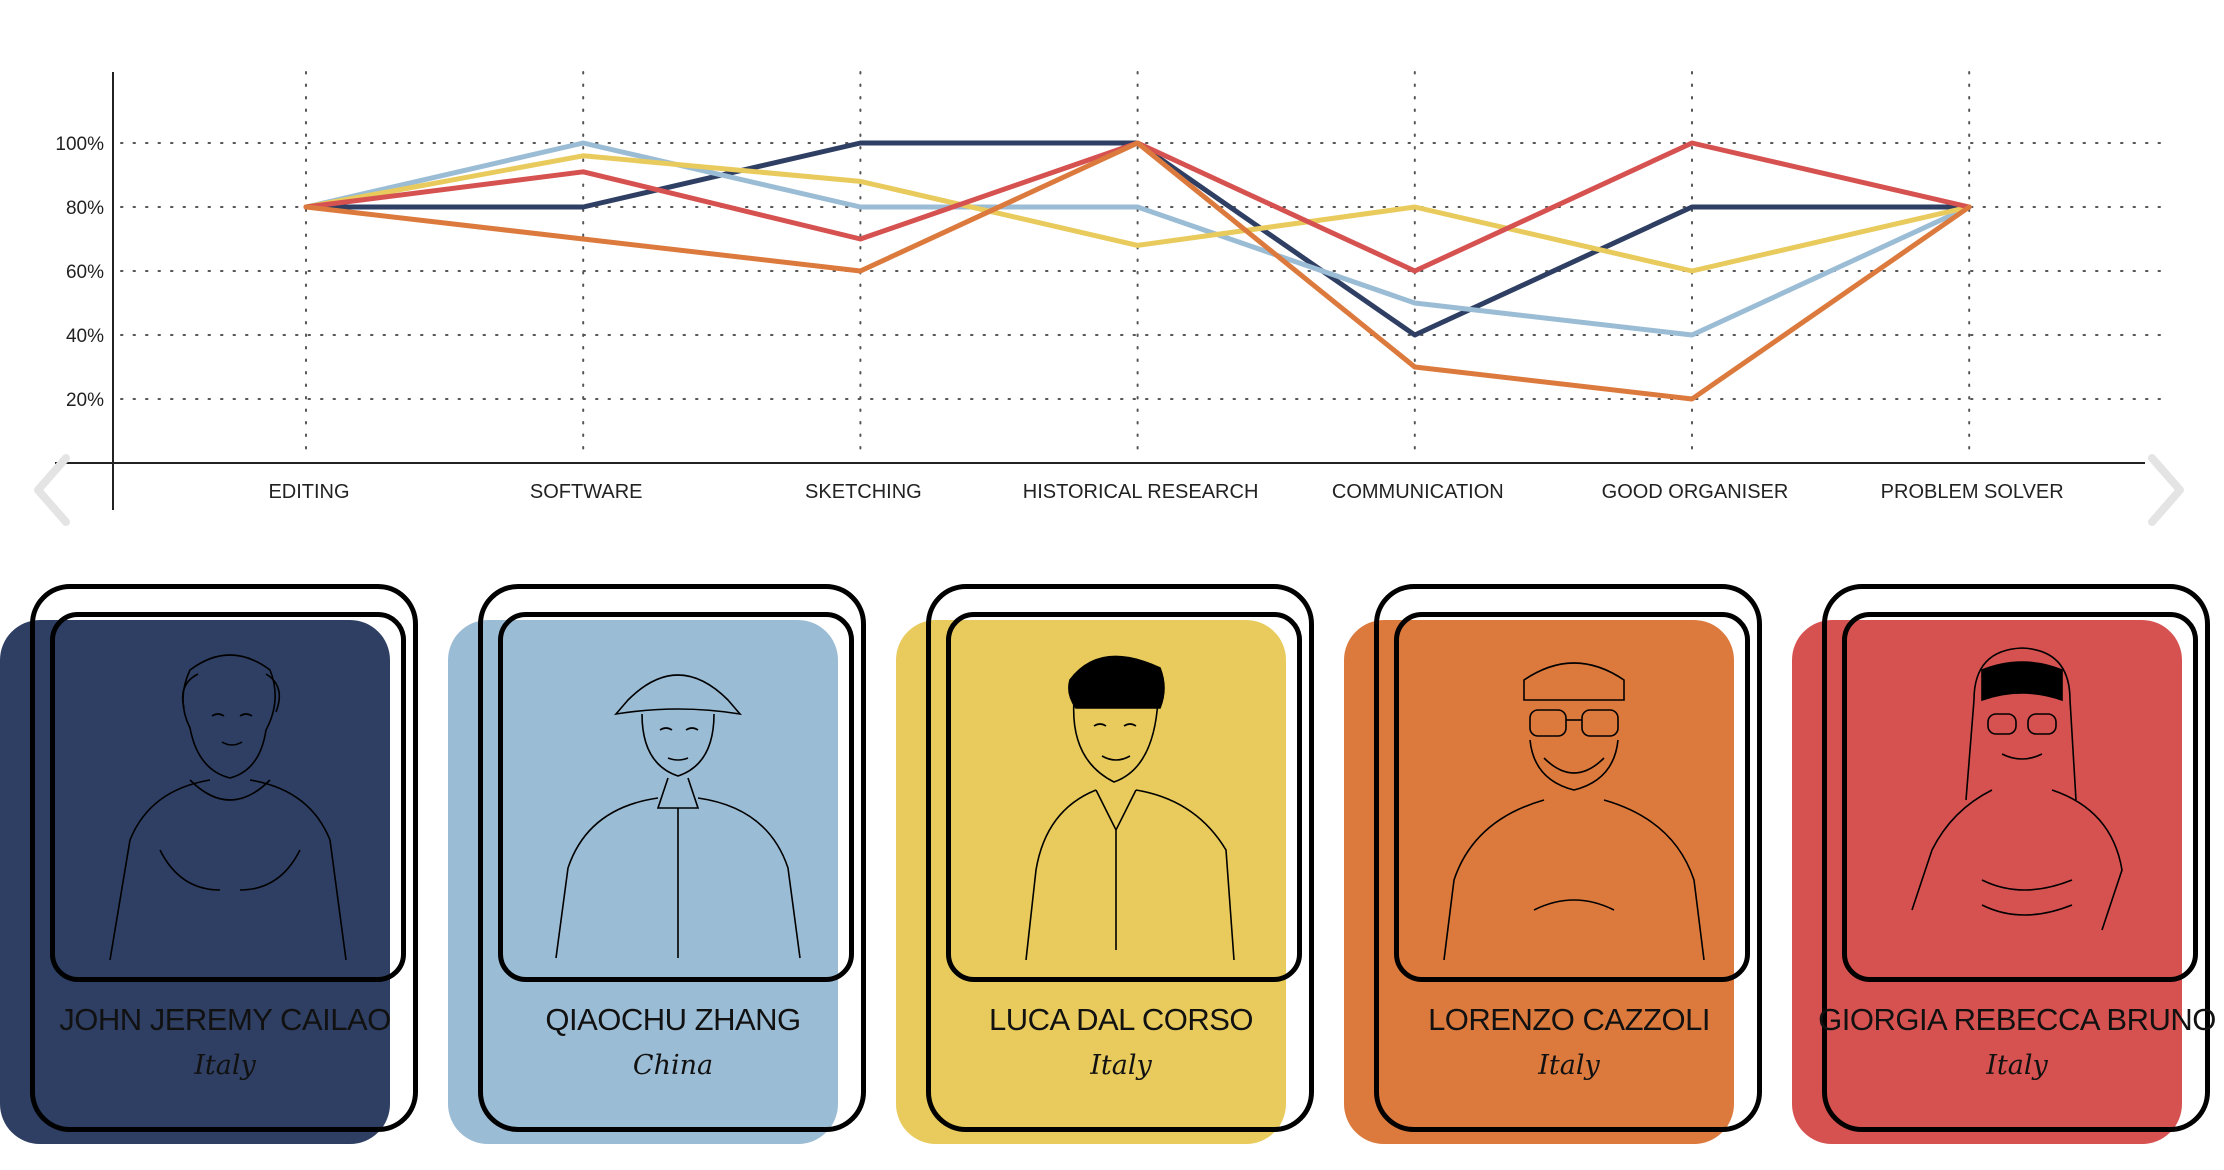  Describe the element at coordinates (673, 1065) in the screenshot. I see `profile-country: China` at that location.